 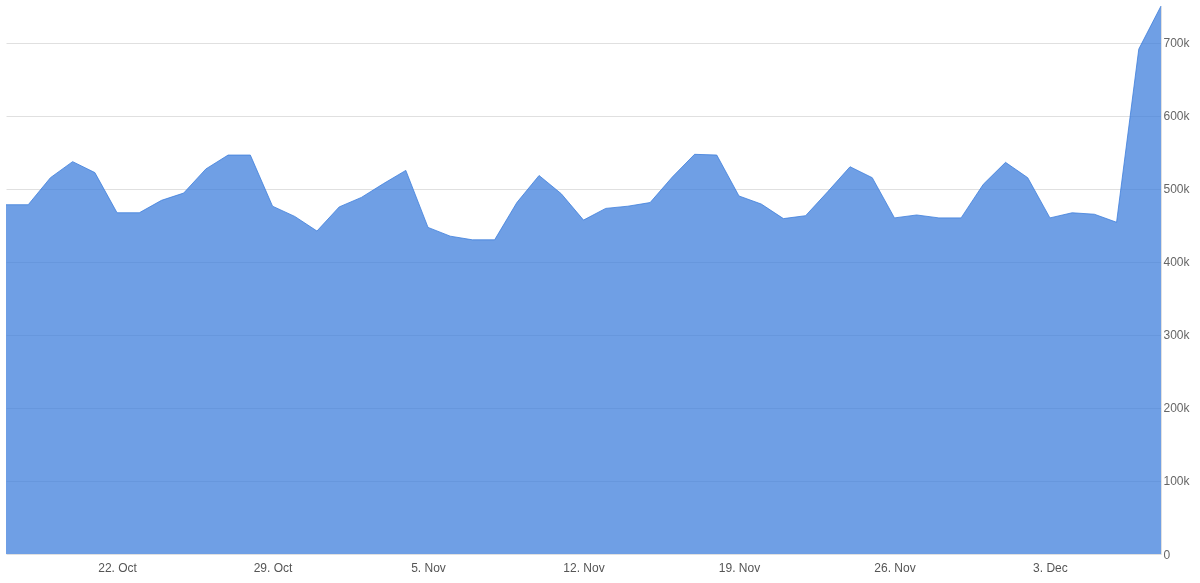 I want to click on y-tick-label: 400k, so click(x=1177, y=262).